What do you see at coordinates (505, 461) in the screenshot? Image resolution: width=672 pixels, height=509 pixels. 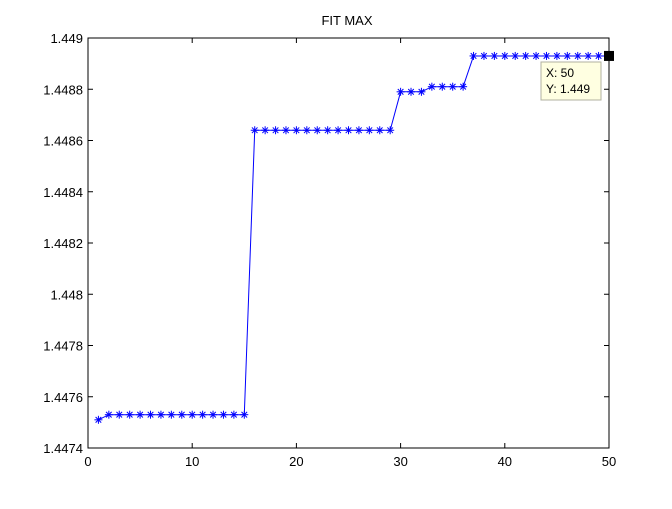 I see `x-tick-label: 40` at bounding box center [505, 461].